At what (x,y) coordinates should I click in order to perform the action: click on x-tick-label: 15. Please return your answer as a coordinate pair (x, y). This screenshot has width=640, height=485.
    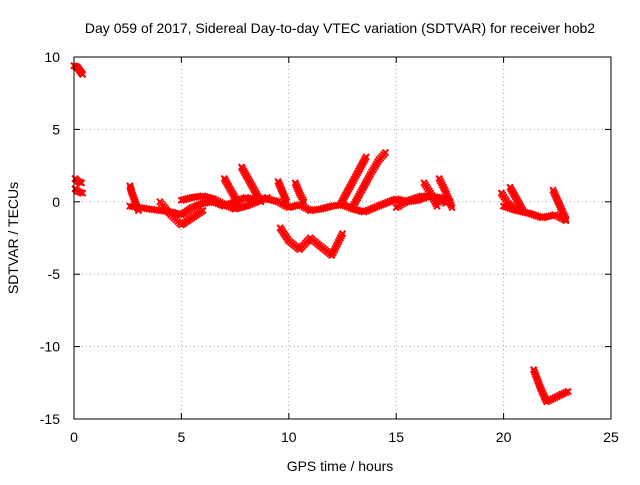
    Looking at the image, I should click on (396, 437).